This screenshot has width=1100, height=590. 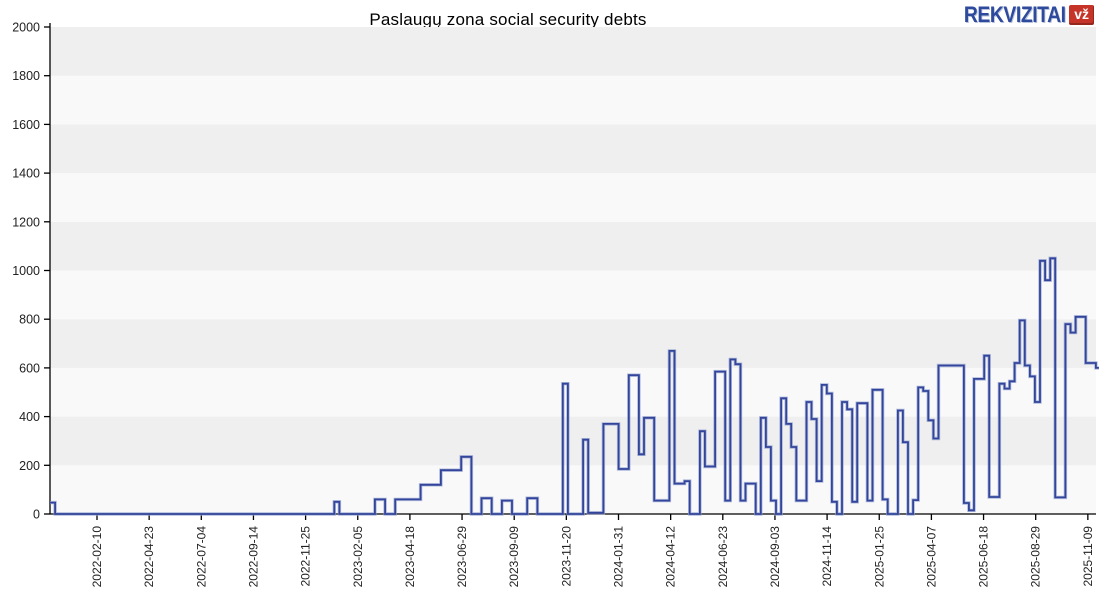 What do you see at coordinates (984, 557) in the screenshot?
I see `x-tick-label: 2025-06-18` at bounding box center [984, 557].